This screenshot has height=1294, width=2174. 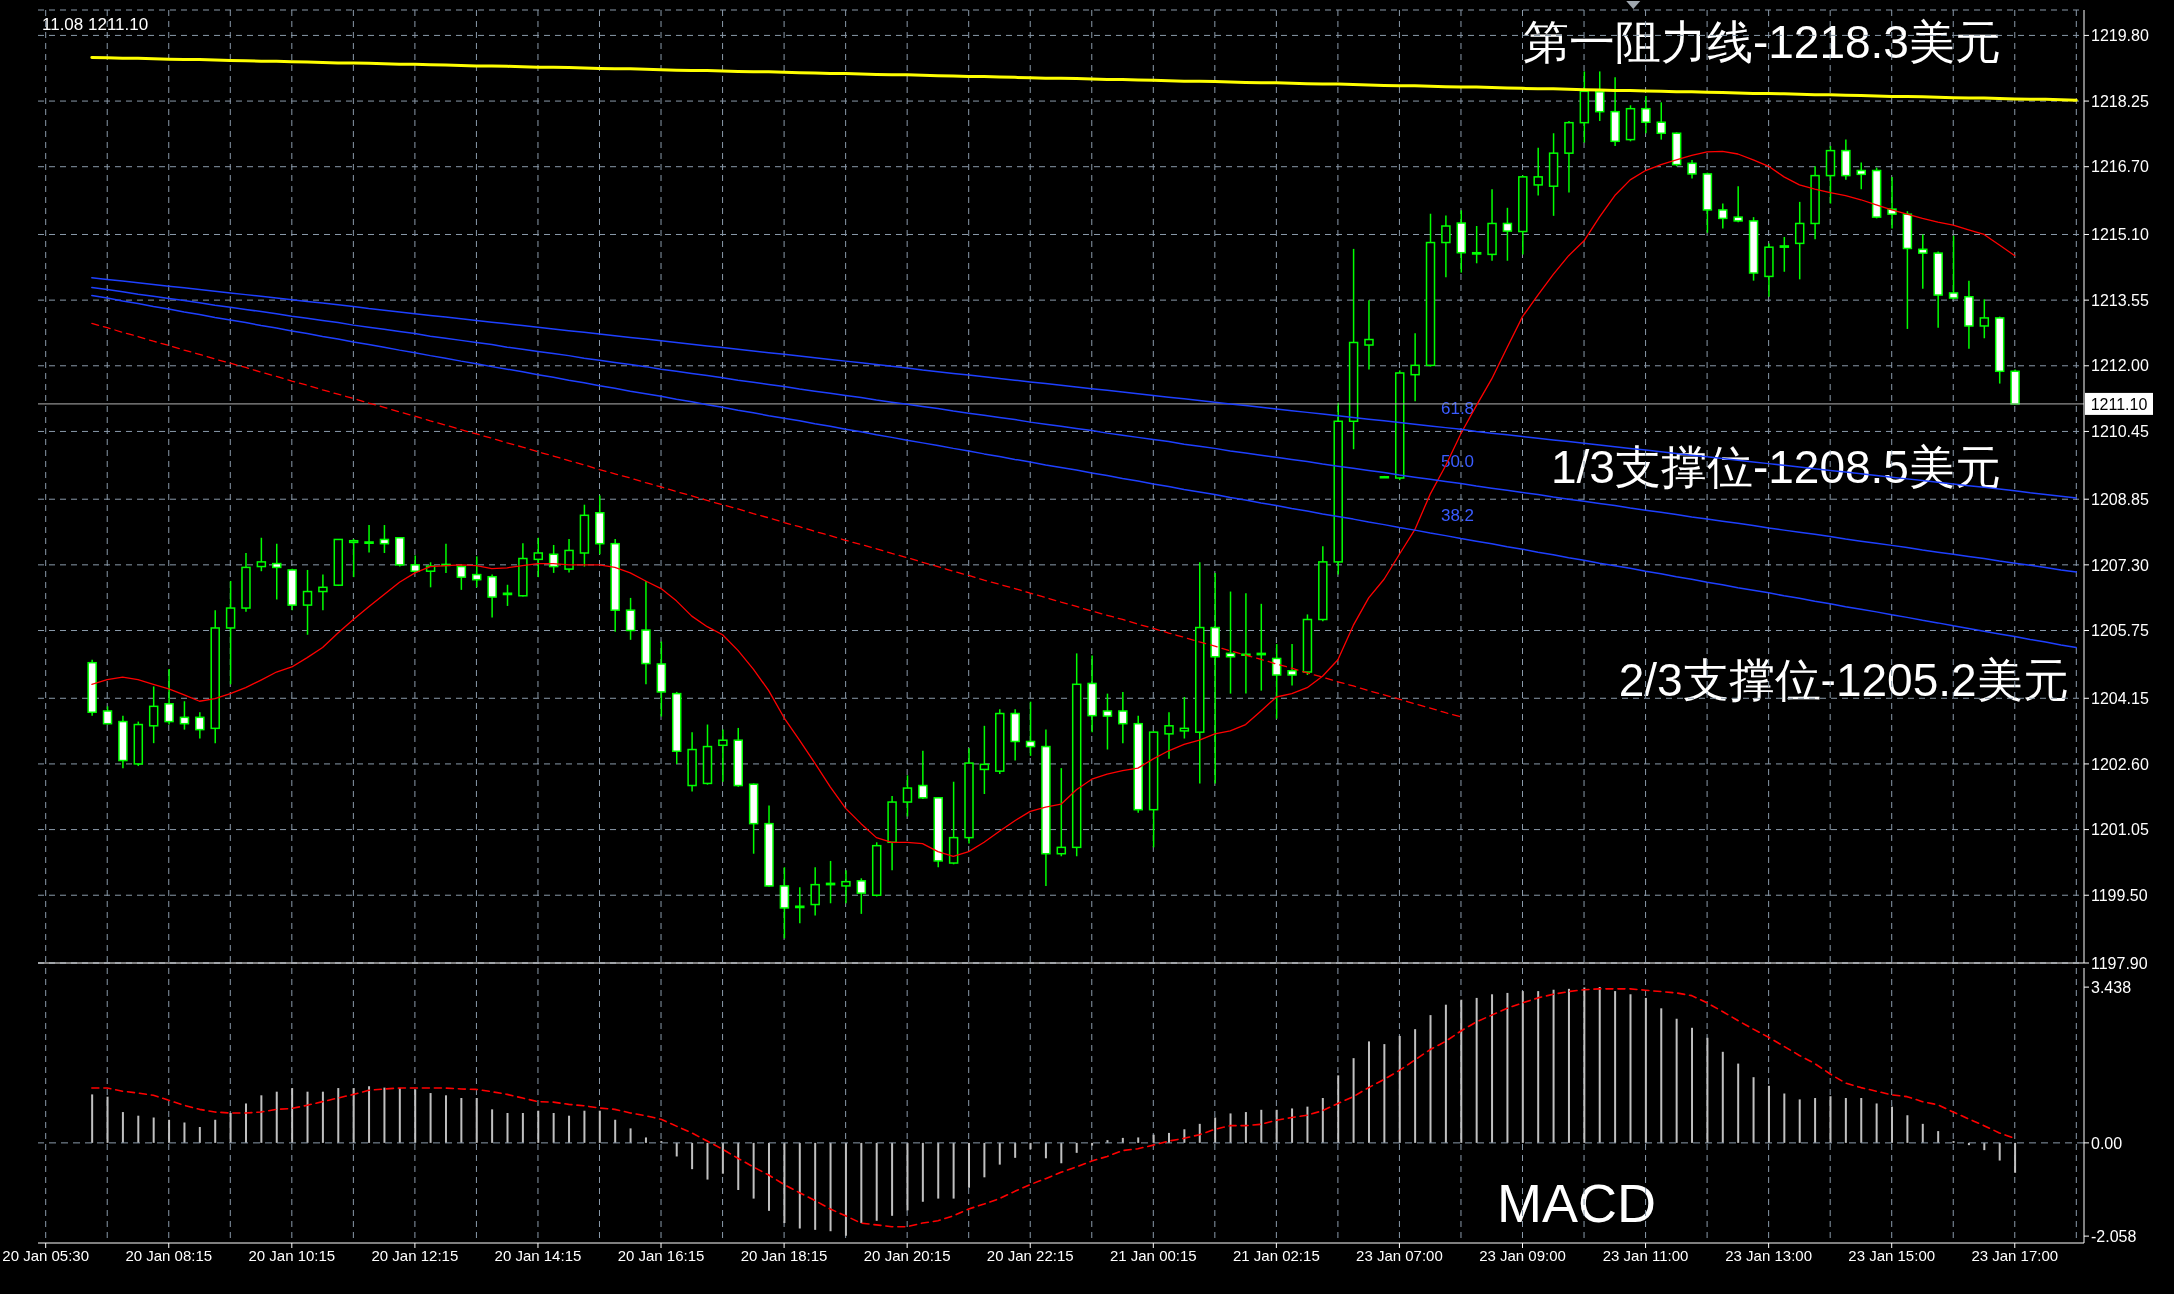 I want to click on y-tick-label: 1213.55, so click(x=2120, y=300).